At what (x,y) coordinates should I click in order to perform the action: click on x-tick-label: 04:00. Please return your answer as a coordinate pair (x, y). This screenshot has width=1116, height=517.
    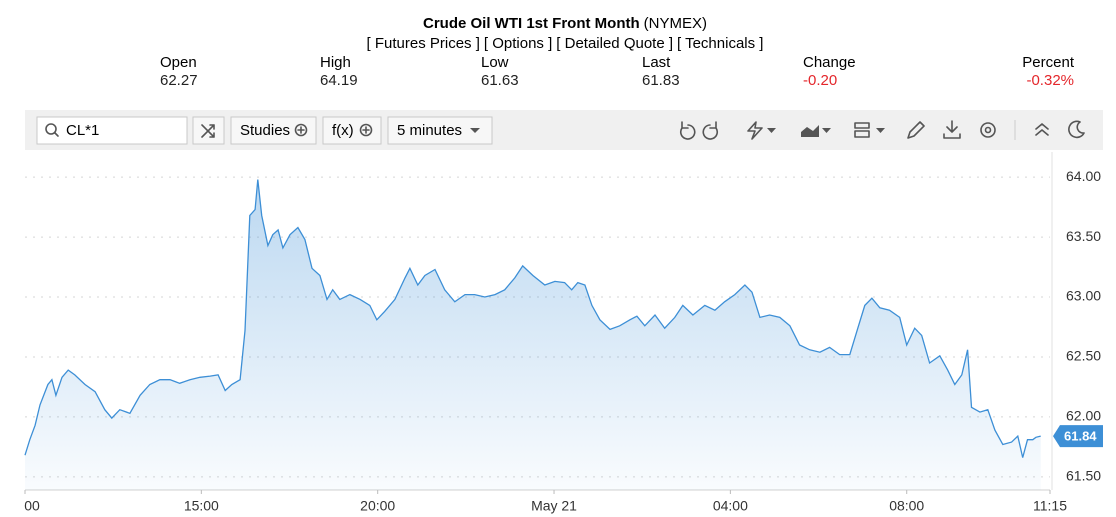
    Looking at the image, I should click on (730, 506).